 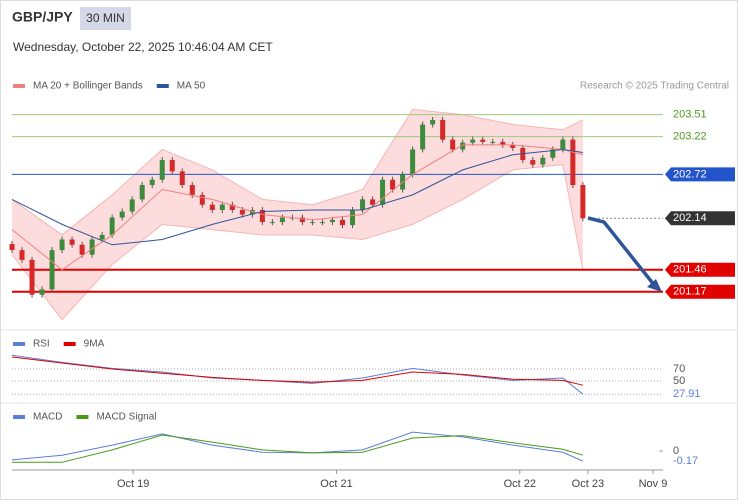 What do you see at coordinates (690, 174) in the screenshot?
I see `level-label: 202.72` at bounding box center [690, 174].